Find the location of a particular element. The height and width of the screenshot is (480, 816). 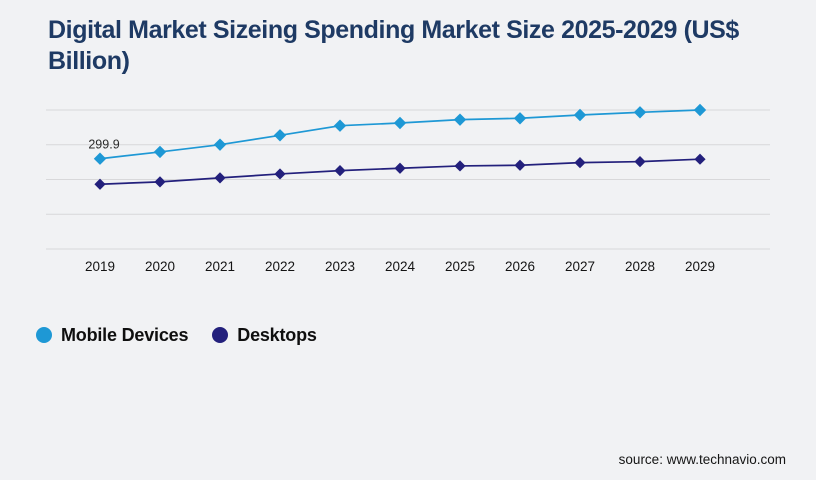

x-axis-label: 2020 is located at coordinates (160, 266).